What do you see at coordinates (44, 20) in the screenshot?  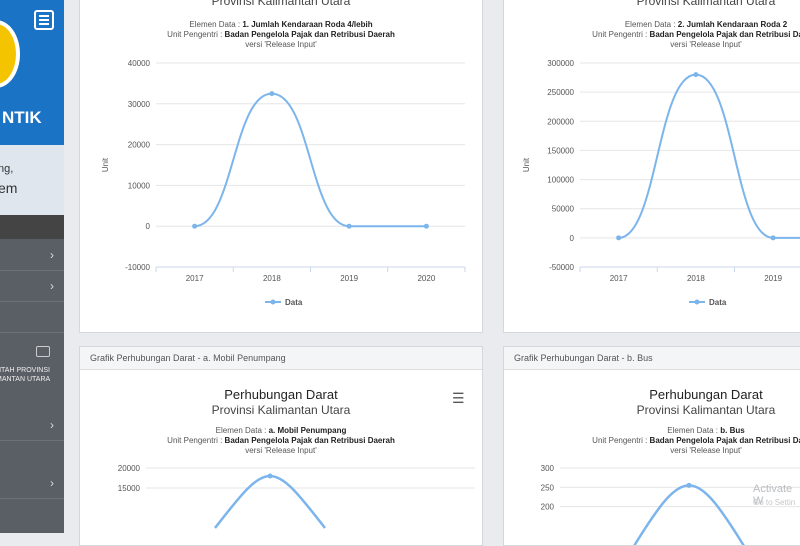 I see `menu-toggle-button` at bounding box center [44, 20].